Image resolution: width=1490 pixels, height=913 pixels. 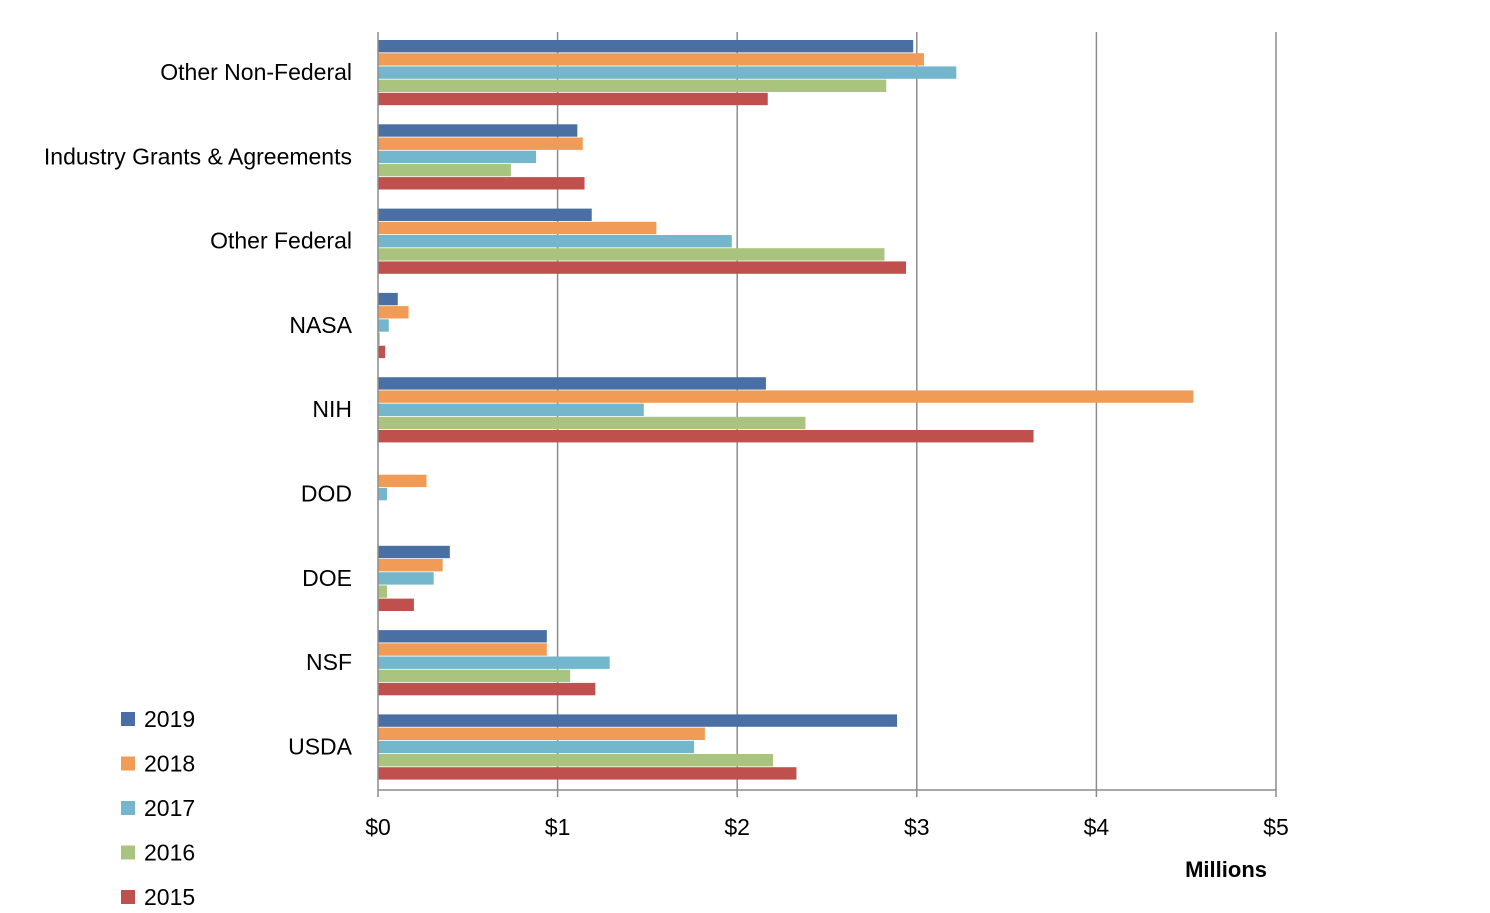 What do you see at coordinates (326, 494) in the screenshot?
I see `category-label: DOD` at bounding box center [326, 494].